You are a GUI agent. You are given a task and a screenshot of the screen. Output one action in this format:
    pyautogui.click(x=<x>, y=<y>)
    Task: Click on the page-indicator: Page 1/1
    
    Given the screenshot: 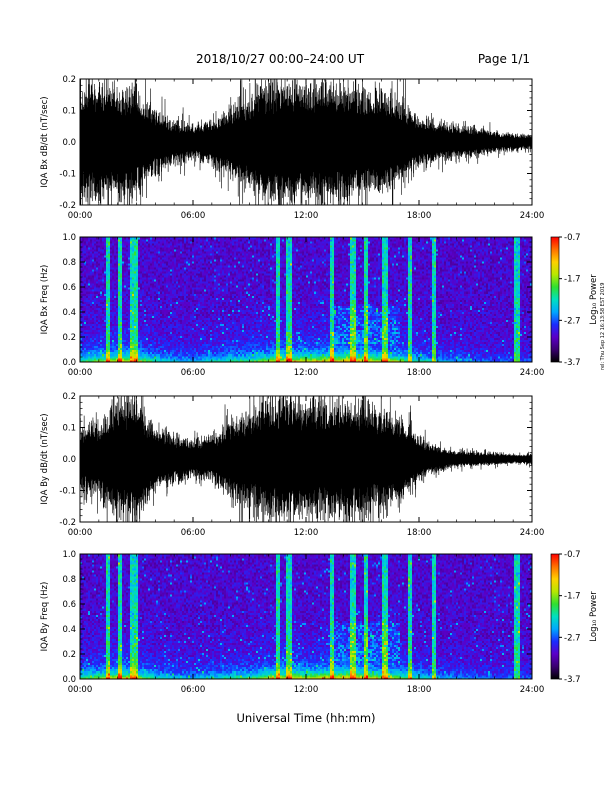 What is the action you would take?
    pyautogui.click(x=485, y=59)
    